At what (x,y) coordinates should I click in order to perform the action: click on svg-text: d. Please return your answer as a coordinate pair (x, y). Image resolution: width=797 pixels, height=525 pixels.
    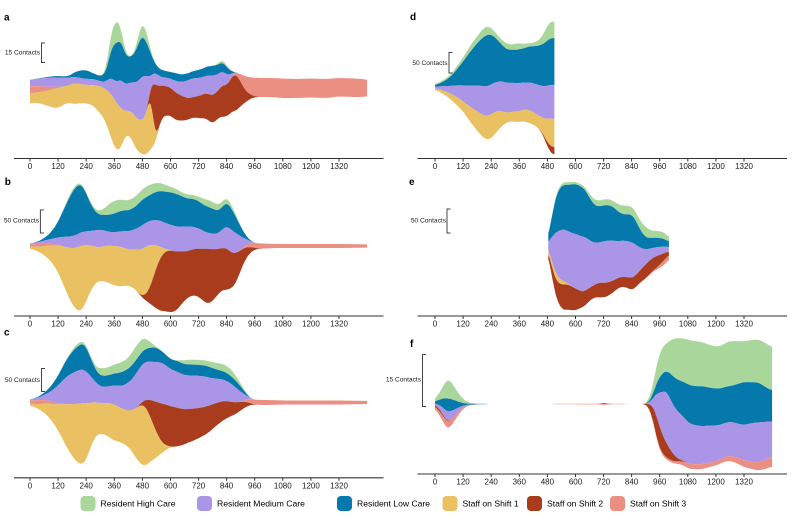
    Looking at the image, I should click on (413, 17).